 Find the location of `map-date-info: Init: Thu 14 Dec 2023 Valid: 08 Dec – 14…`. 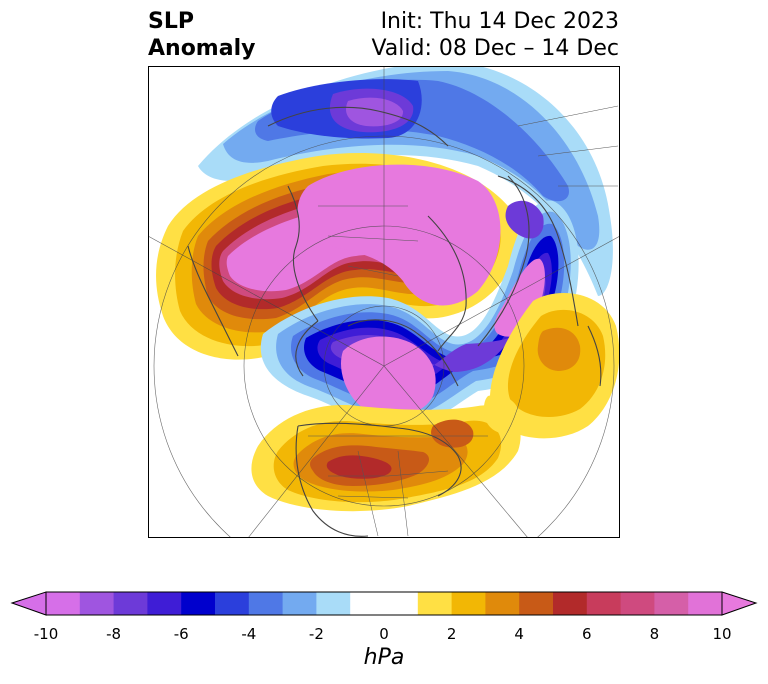

map-date-info: Init: Thu 14 Dec 2023 Valid: 08 Dec – 14… is located at coordinates (495, 35).